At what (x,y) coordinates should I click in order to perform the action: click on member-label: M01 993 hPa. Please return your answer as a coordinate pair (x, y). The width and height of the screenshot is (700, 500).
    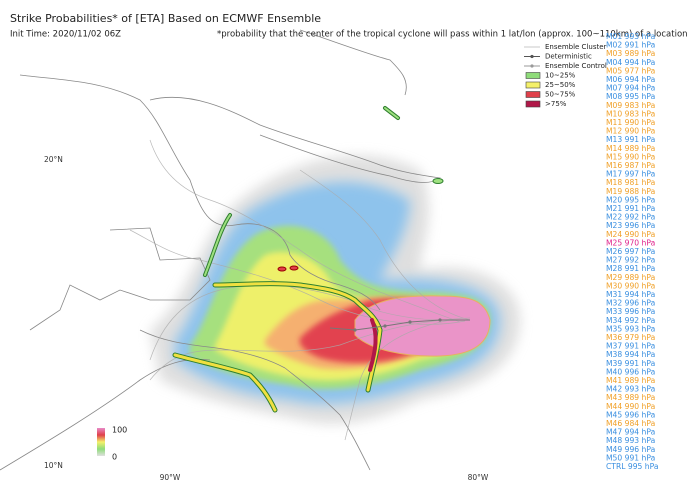
    Looking at the image, I should click on (630, 36).